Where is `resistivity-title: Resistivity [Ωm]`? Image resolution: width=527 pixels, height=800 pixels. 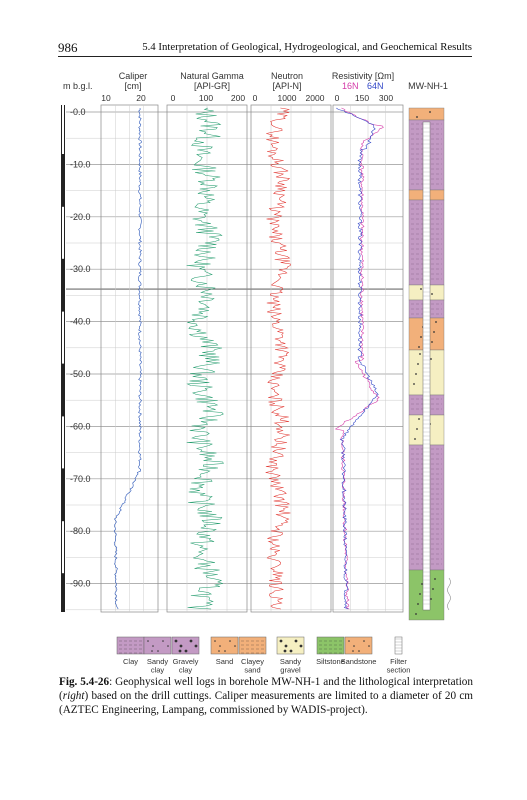 resistivity-title: Resistivity [Ωm] is located at coordinates (363, 76).